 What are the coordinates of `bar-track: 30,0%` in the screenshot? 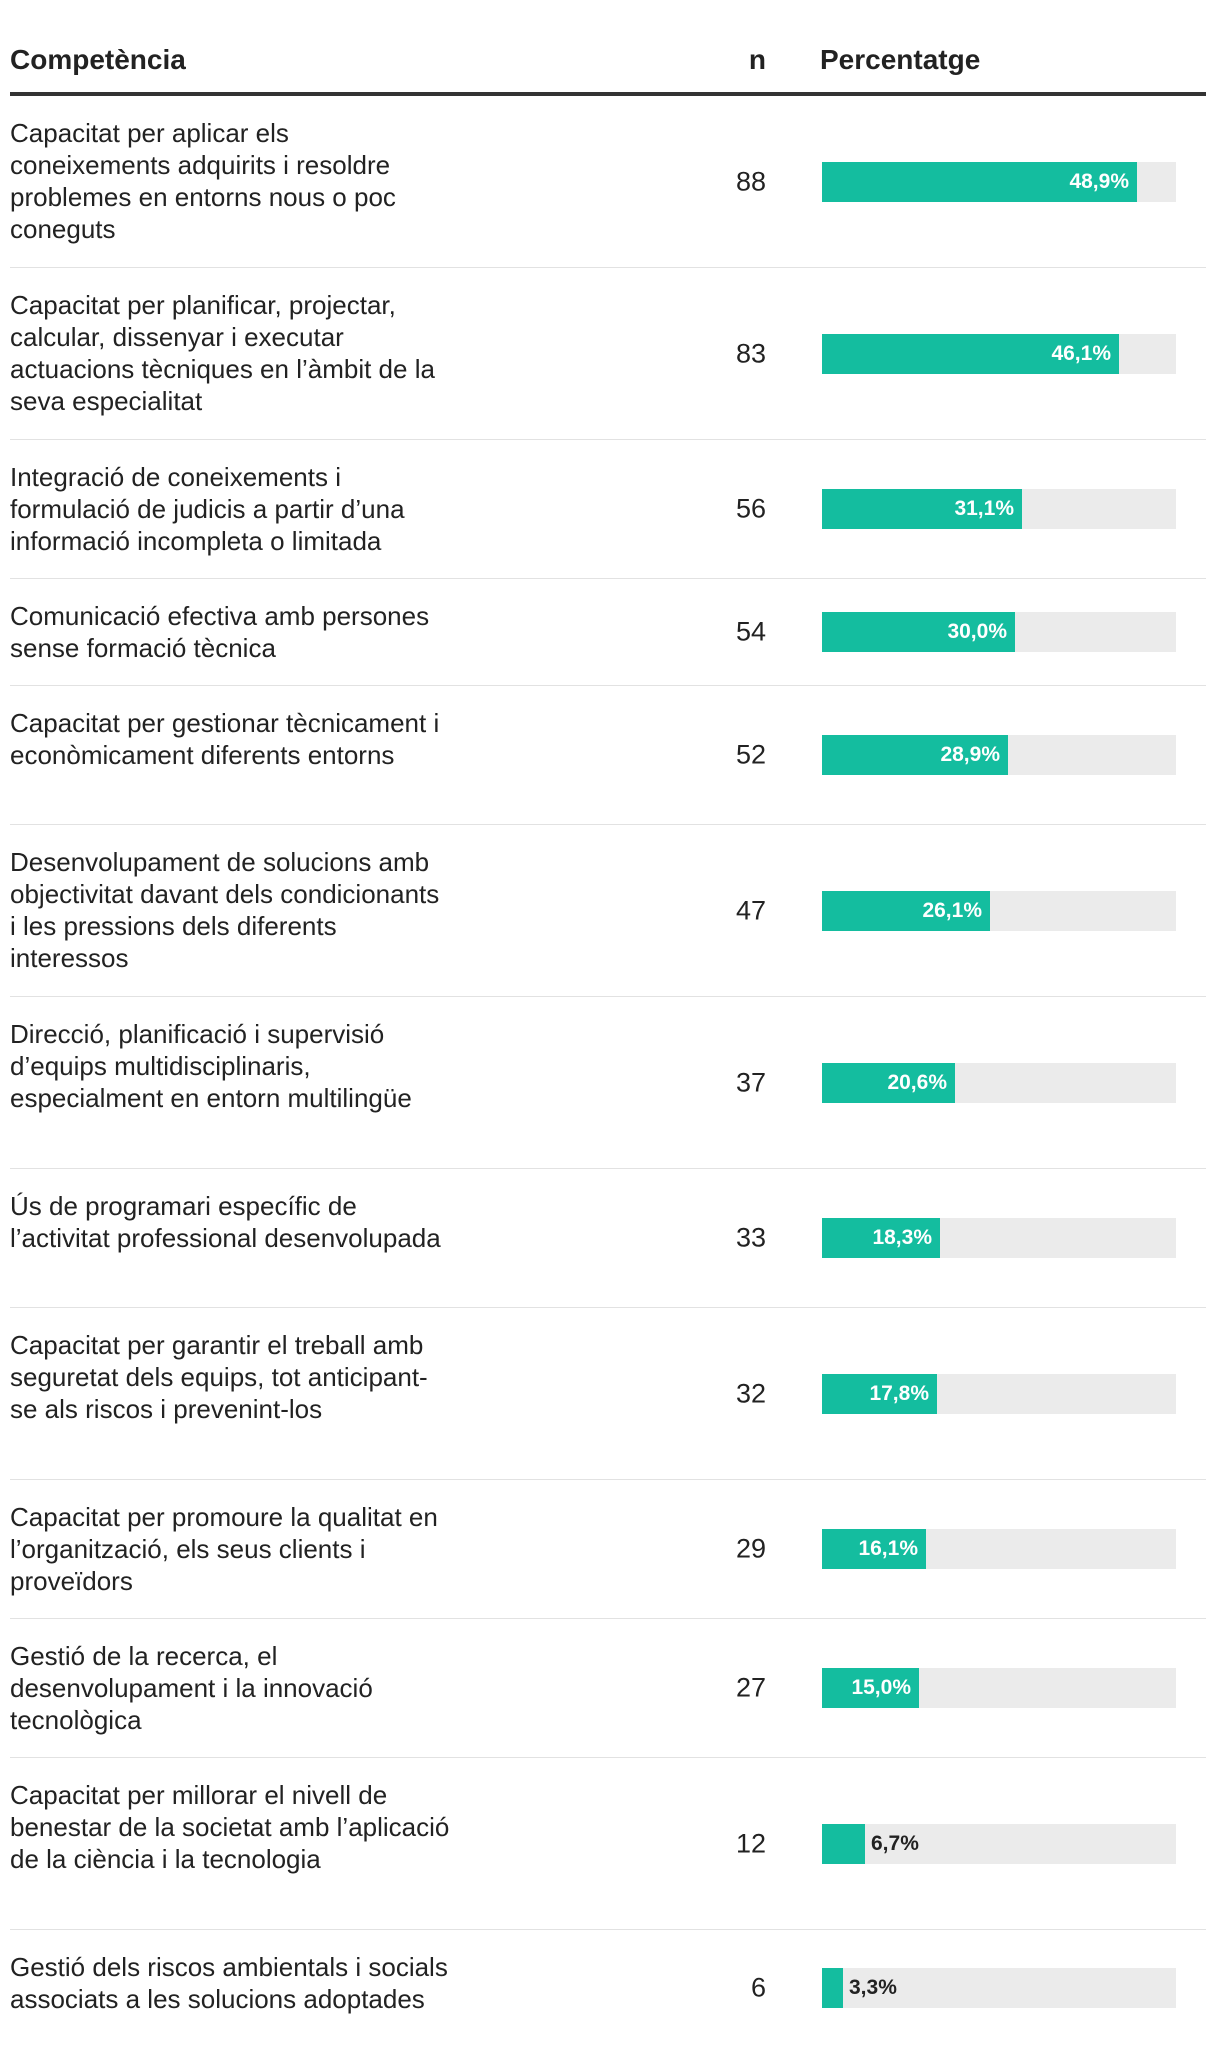 It's located at (999, 632).